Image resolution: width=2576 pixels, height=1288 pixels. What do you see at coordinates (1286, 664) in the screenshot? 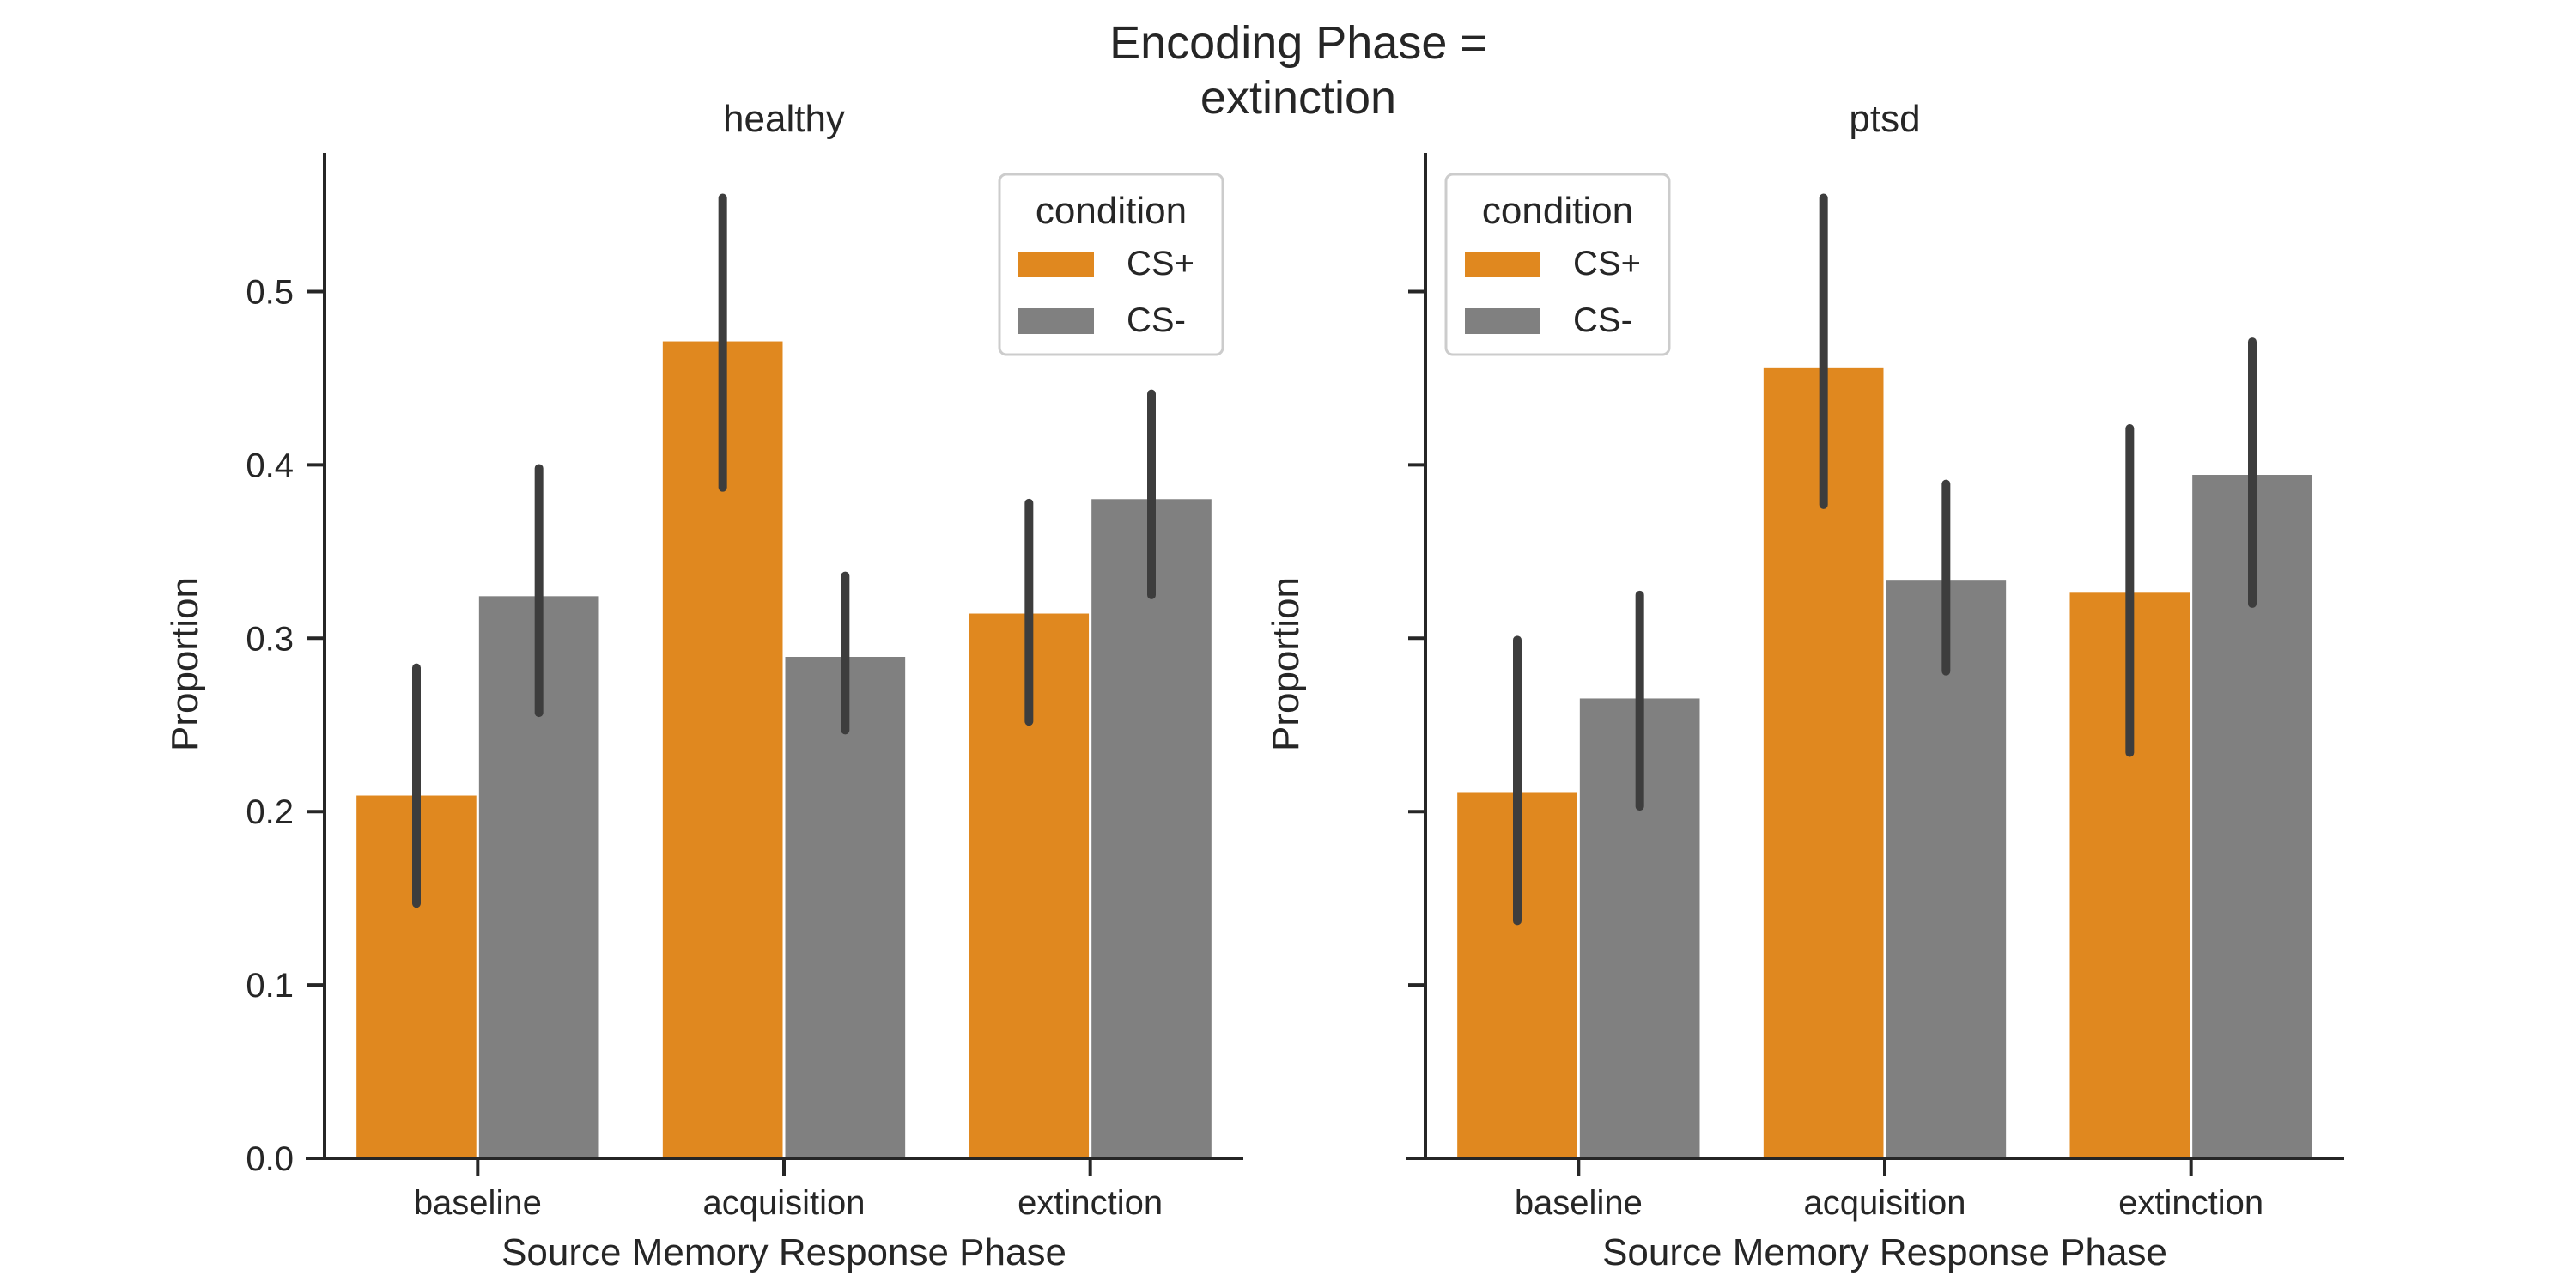
I see `y-axis-label-ptsd: Proportion` at bounding box center [1286, 664].